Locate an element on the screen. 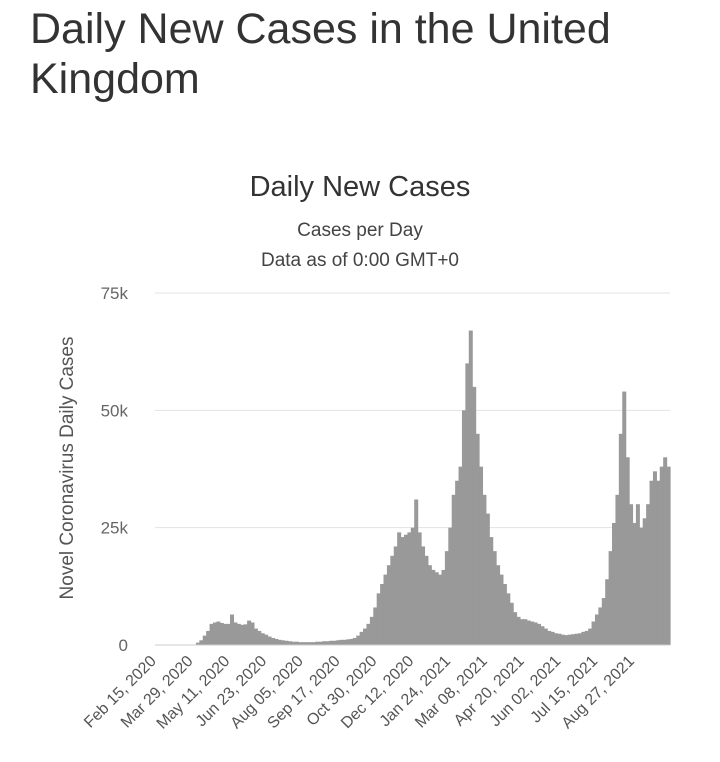  y-axis-label: Novel Coronavirus Daily Cases is located at coordinates (67, 468).